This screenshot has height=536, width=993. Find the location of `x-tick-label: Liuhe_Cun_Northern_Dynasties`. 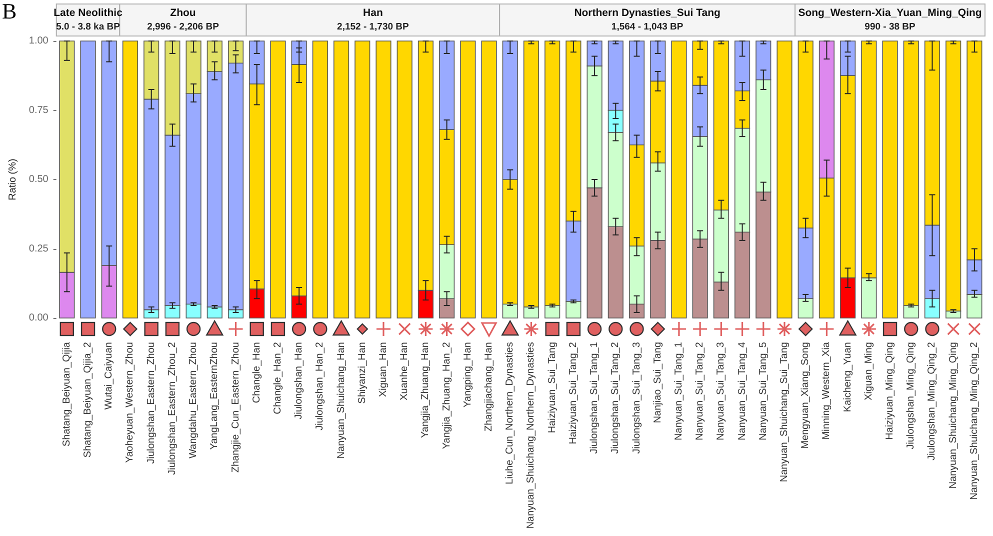

x-tick-label: Liuhe_Cun_Northern_Dynasties is located at coordinates (510, 413).